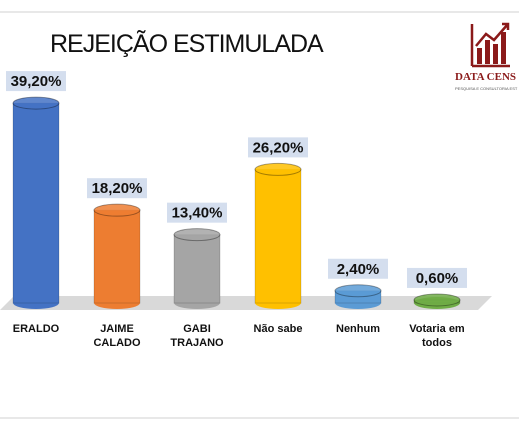  I want to click on x-tick-label: Votaria em todos, so click(437, 336).